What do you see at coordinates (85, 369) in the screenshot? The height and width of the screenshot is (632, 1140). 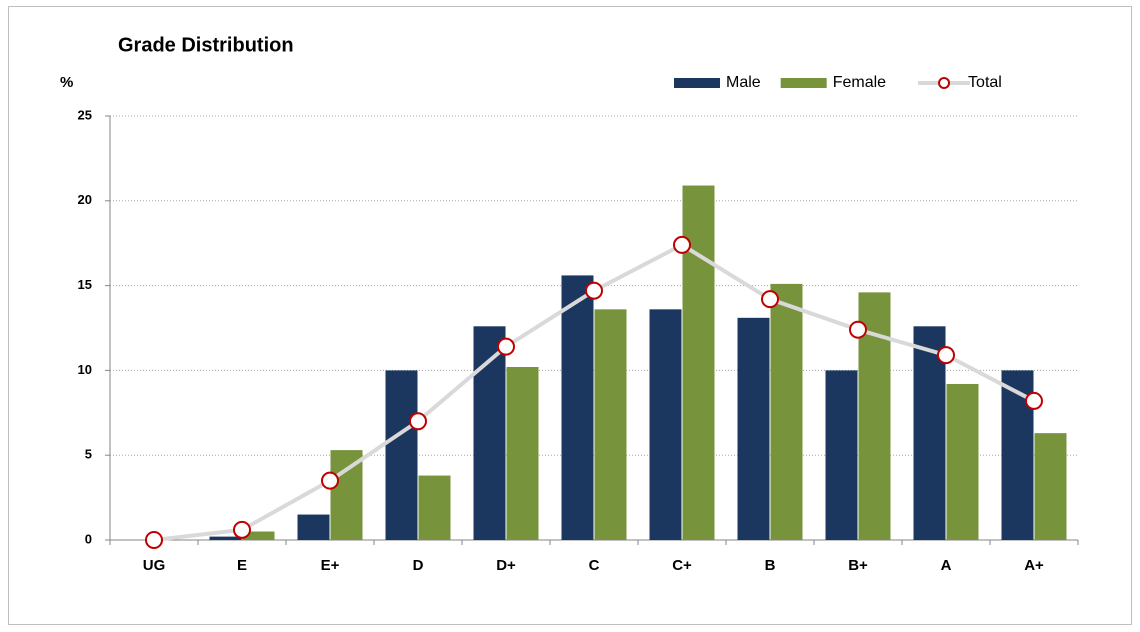 I see `y-tick-label: 10` at bounding box center [85, 369].